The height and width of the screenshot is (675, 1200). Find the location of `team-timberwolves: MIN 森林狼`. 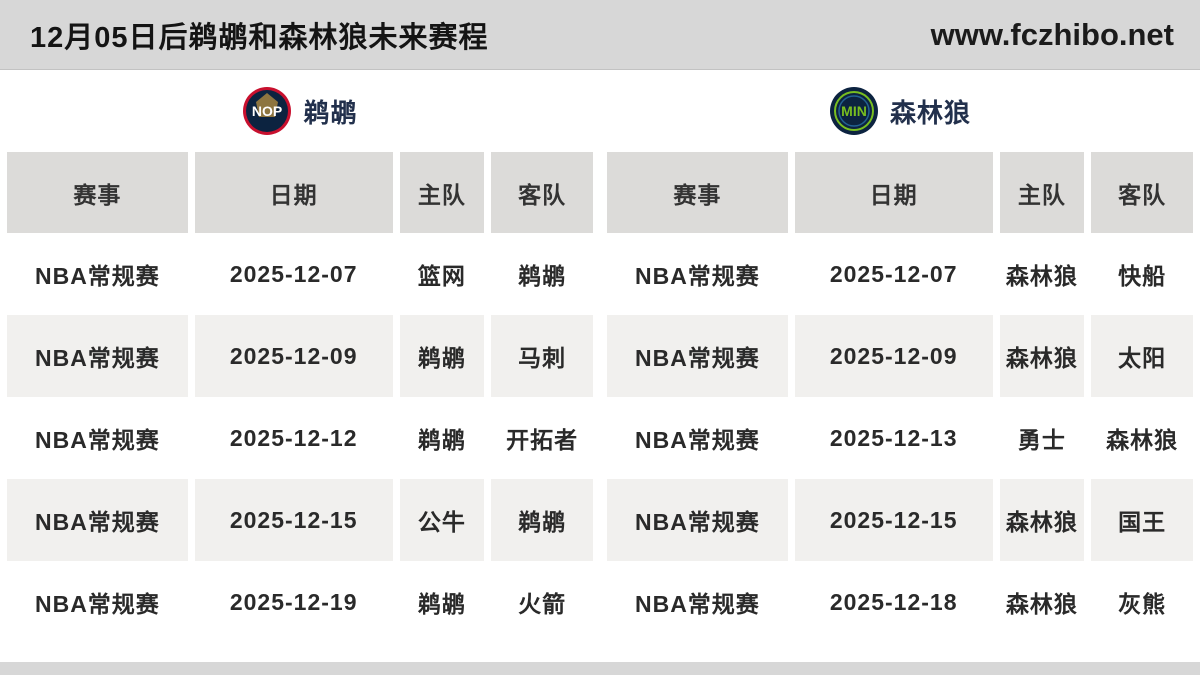

team-timberwolves: MIN 森林狼 is located at coordinates (900, 111).